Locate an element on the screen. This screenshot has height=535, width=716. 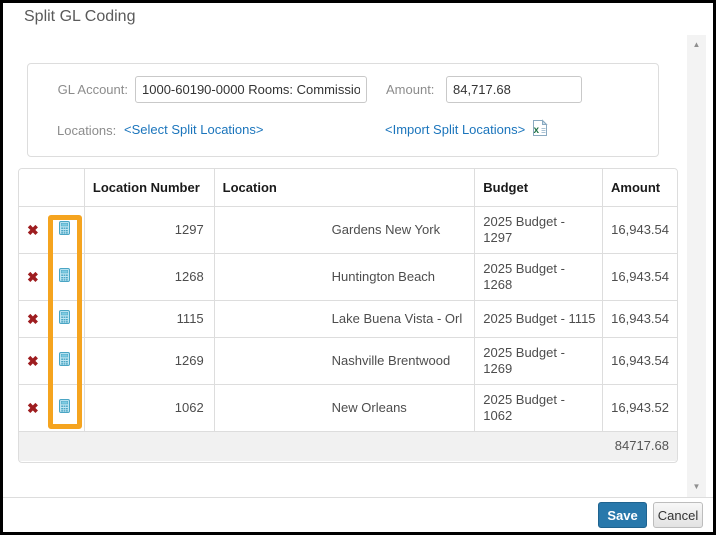
cell-location-number: 1269 is located at coordinates (149, 361).